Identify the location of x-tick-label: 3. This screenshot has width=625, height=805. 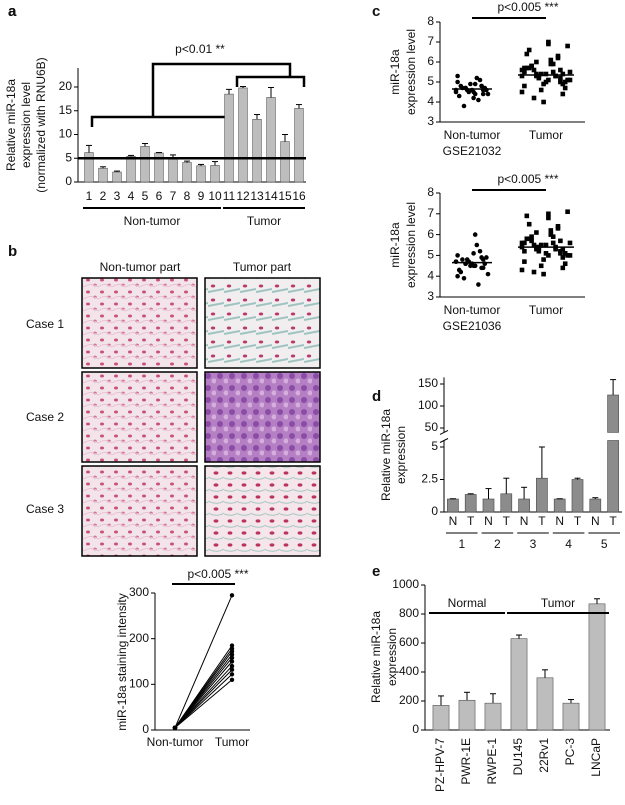
(117, 196).